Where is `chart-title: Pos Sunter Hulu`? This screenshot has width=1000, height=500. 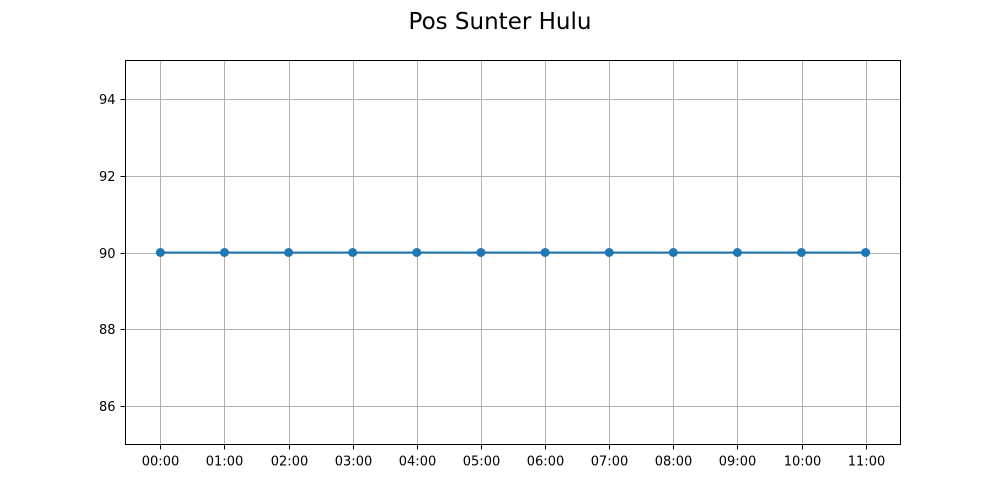
chart-title: Pos Sunter Hulu is located at coordinates (500, 22).